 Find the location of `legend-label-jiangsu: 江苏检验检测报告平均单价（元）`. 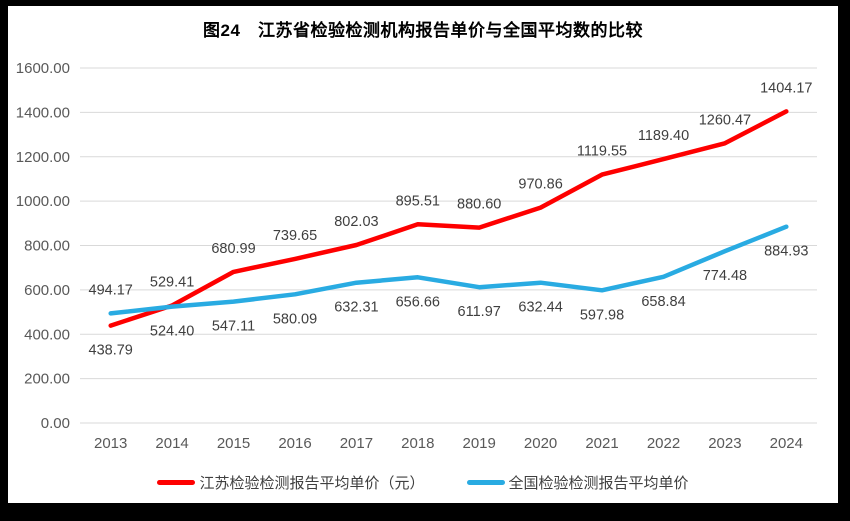

legend-label-jiangsu: 江苏检验检测报告平均单价（元） is located at coordinates (312, 483).